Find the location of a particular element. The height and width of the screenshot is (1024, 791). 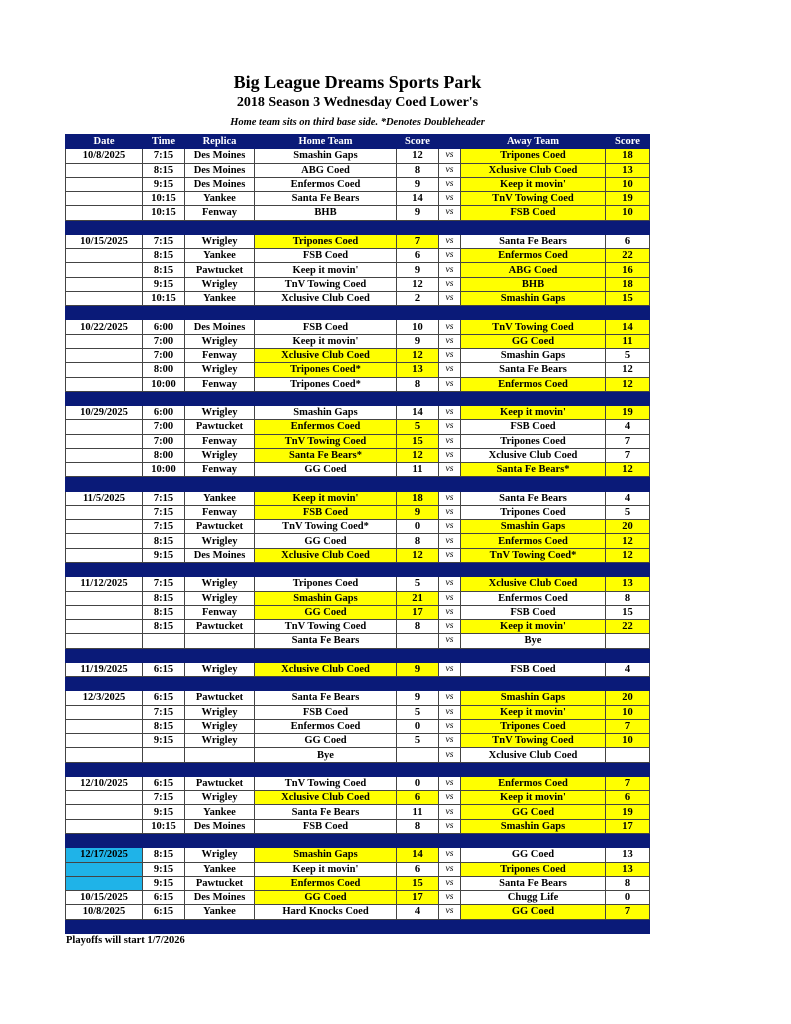

time-cell: 9:15 is located at coordinates (163, 883).